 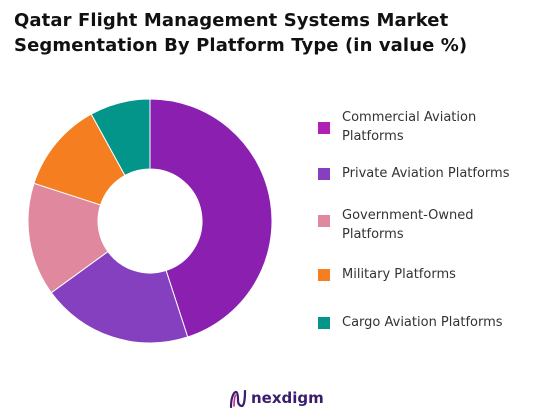 What do you see at coordinates (399, 274) in the screenshot?
I see `legend-label-military: Military Platforms` at bounding box center [399, 274].